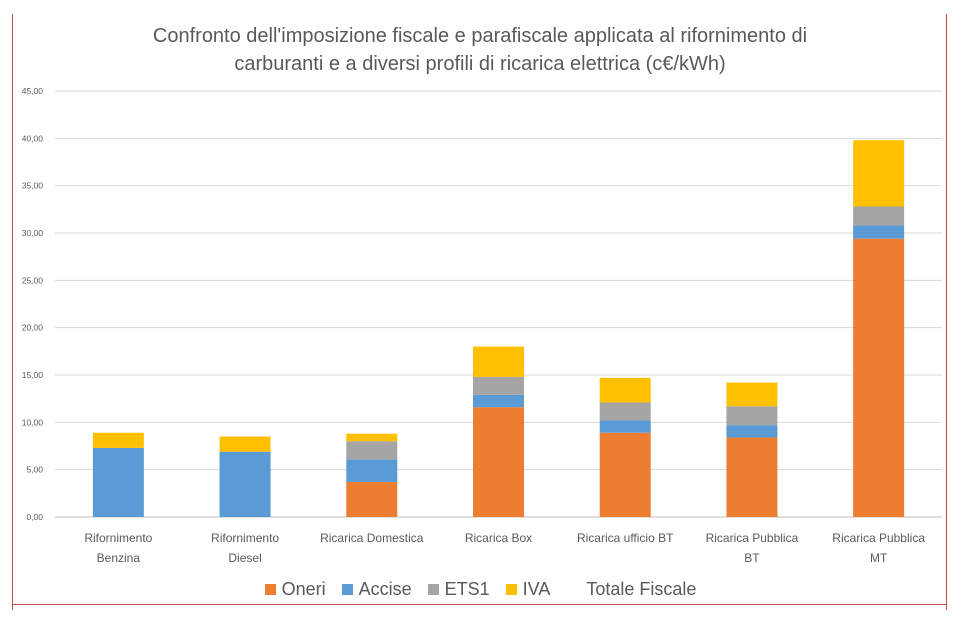 The width and height of the screenshot is (961, 621). I want to click on x-category-label: Ricarica ufficio BT, so click(625, 538).